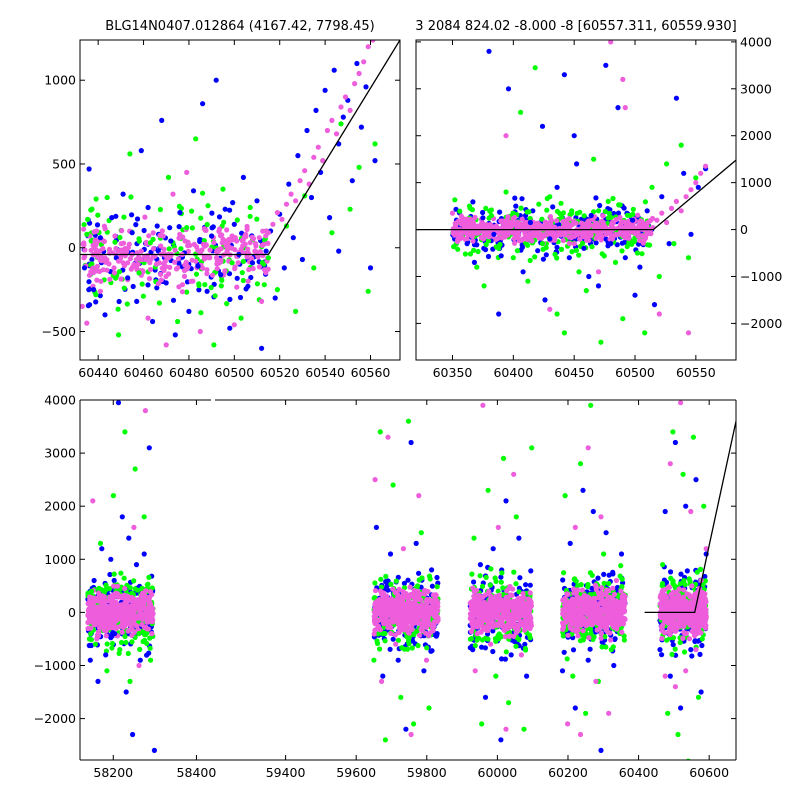  What do you see at coordinates (239, 26) in the screenshot?
I see `panel-title: BLG14N0407.012864 (4167.42, 7798.45)` at bounding box center [239, 26].